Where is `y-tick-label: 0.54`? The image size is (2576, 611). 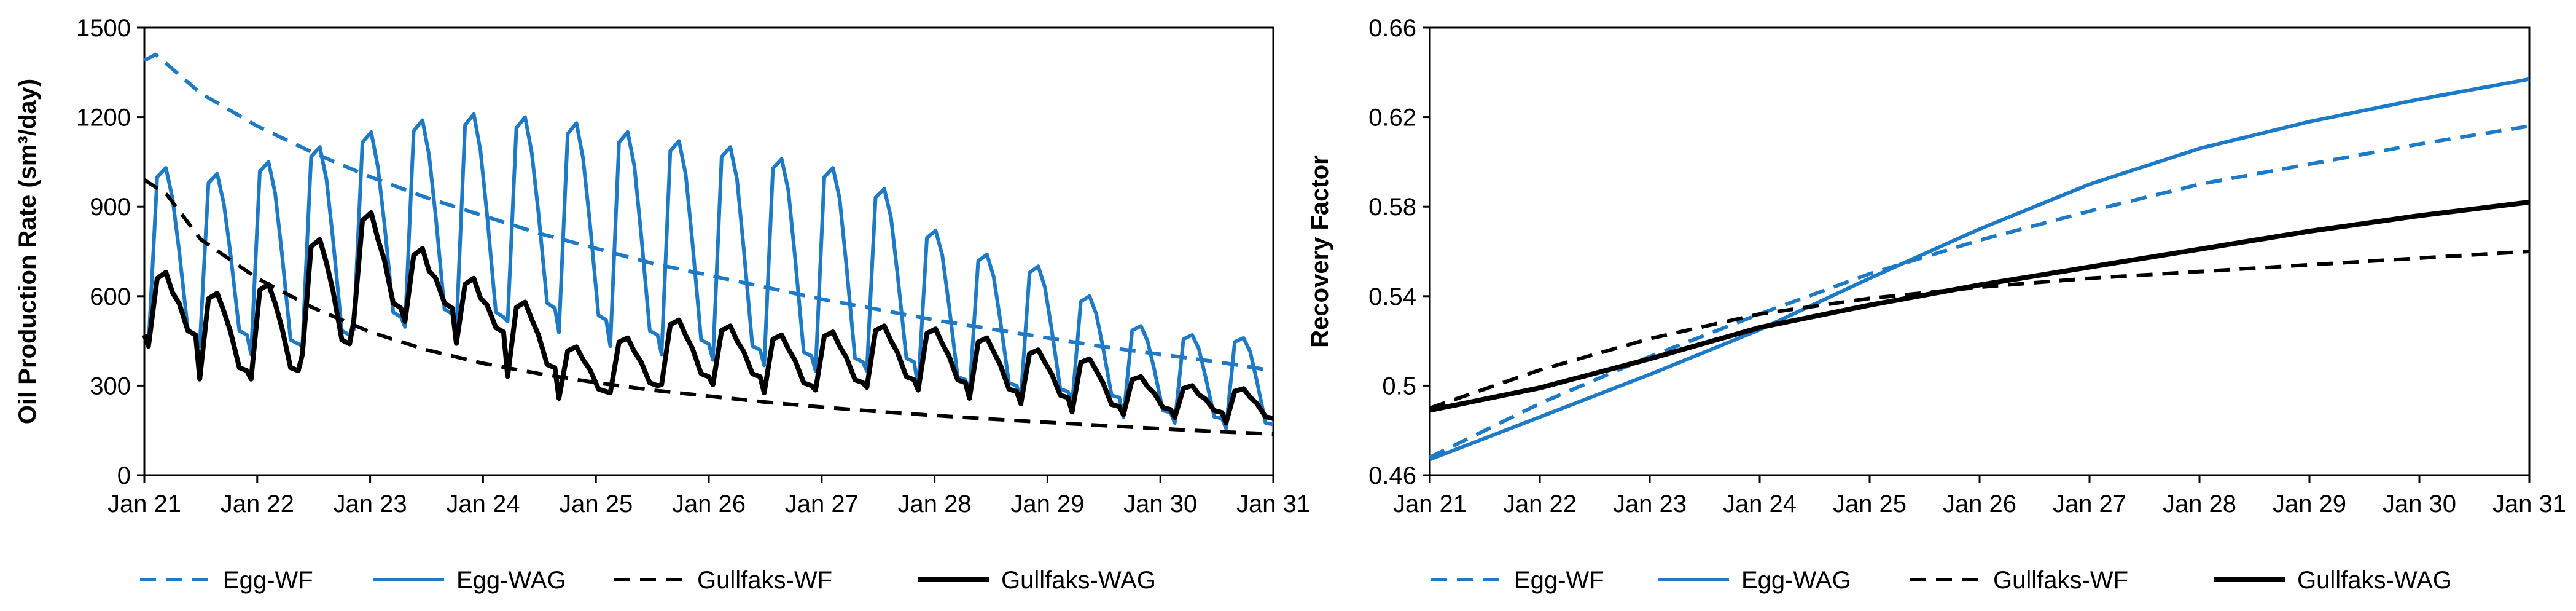
y-tick-label: 0.54 is located at coordinates (1392, 296).